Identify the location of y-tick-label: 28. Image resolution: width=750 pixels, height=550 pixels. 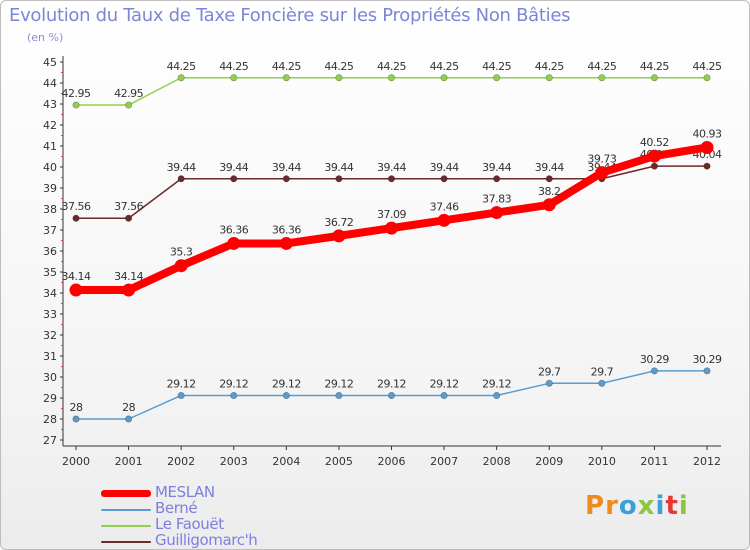
(50, 419).